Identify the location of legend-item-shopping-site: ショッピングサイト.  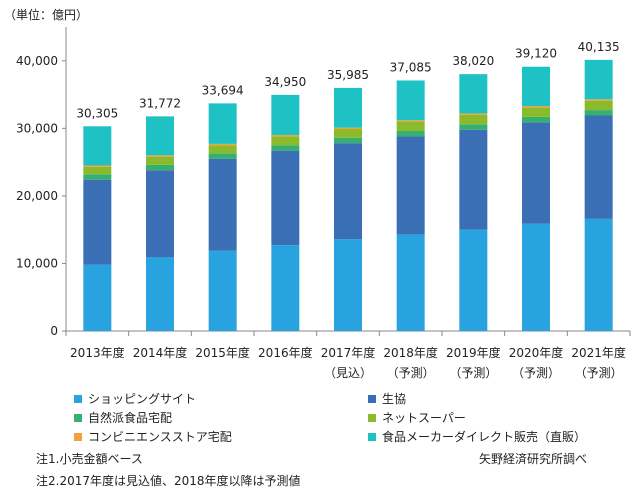
(135, 398).